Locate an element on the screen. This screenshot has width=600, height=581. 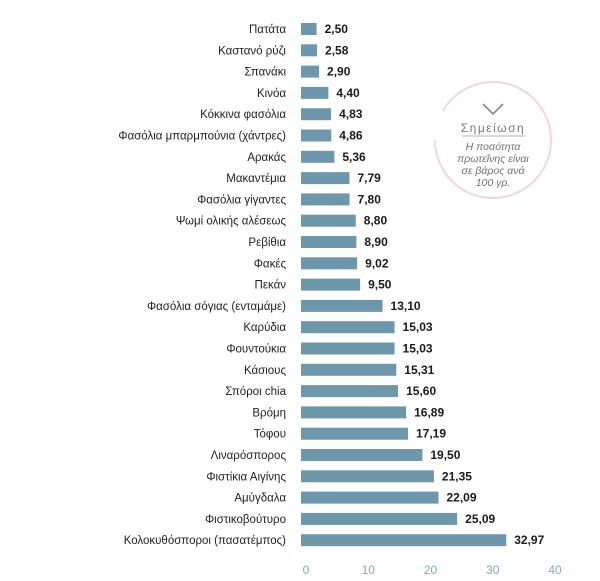
x-tick-label-0: 0 is located at coordinates (306, 570).